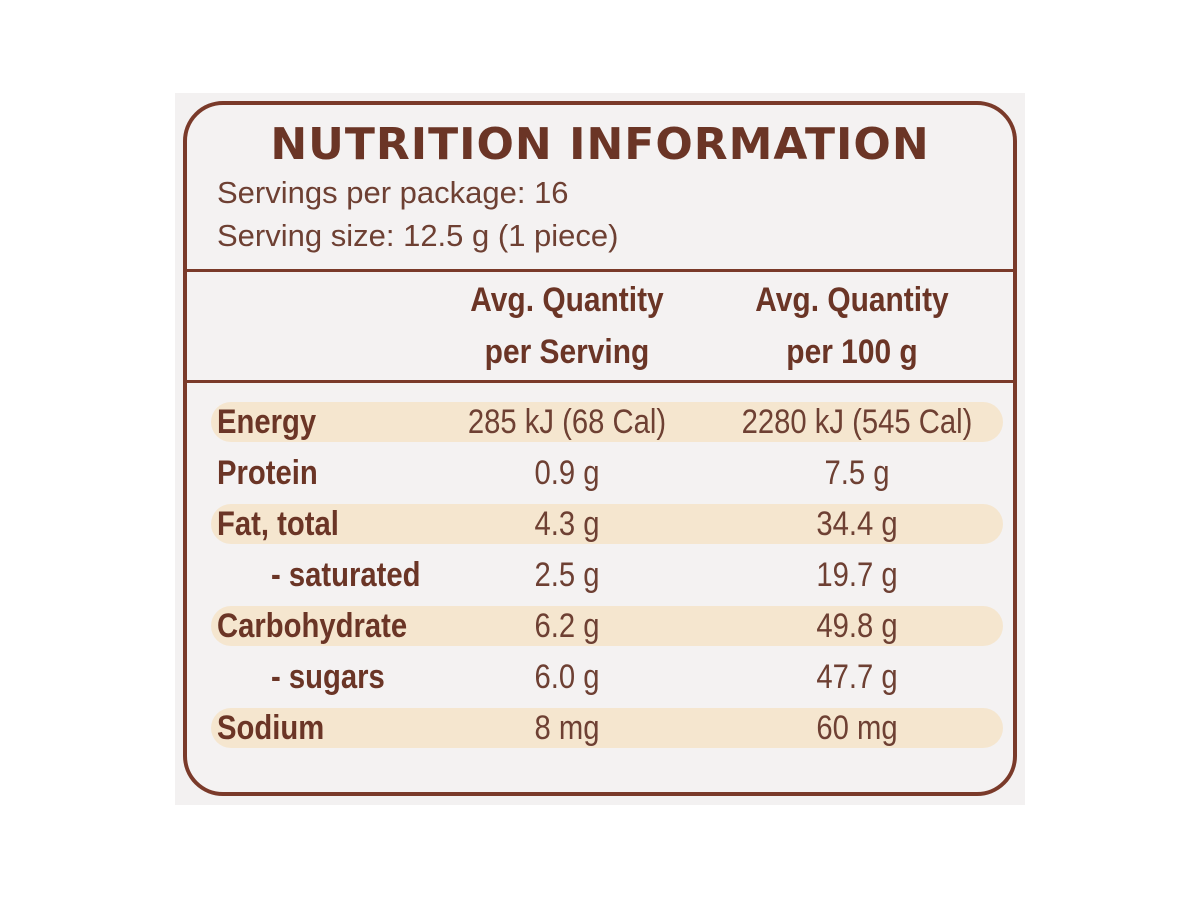 This screenshot has width=1200, height=900. I want to click on value-per-100g: 60 mg, so click(857, 728).